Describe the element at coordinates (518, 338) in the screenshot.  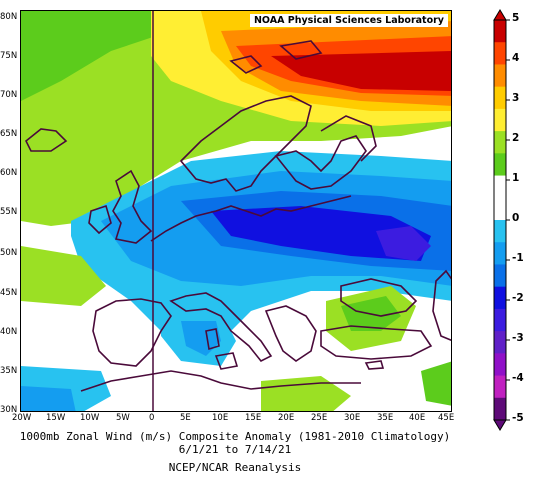
I see `color-bar-label: -3` at that location.